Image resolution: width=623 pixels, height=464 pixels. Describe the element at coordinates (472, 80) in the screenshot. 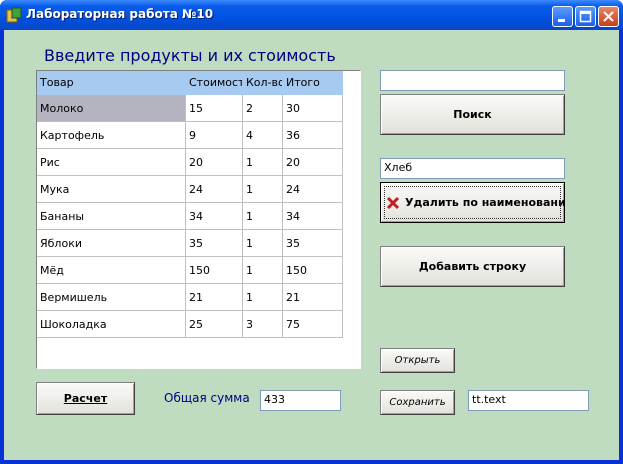

I see `search-input` at that location.